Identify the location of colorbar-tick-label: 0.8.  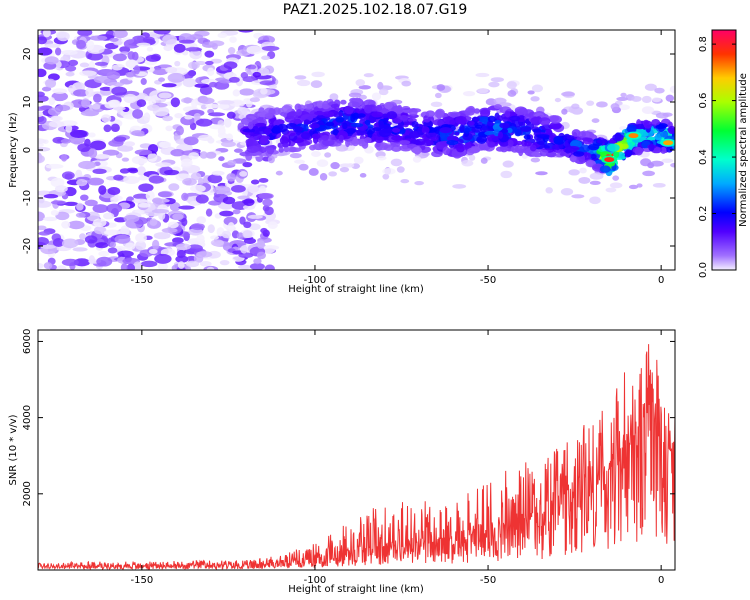
(703, 44).